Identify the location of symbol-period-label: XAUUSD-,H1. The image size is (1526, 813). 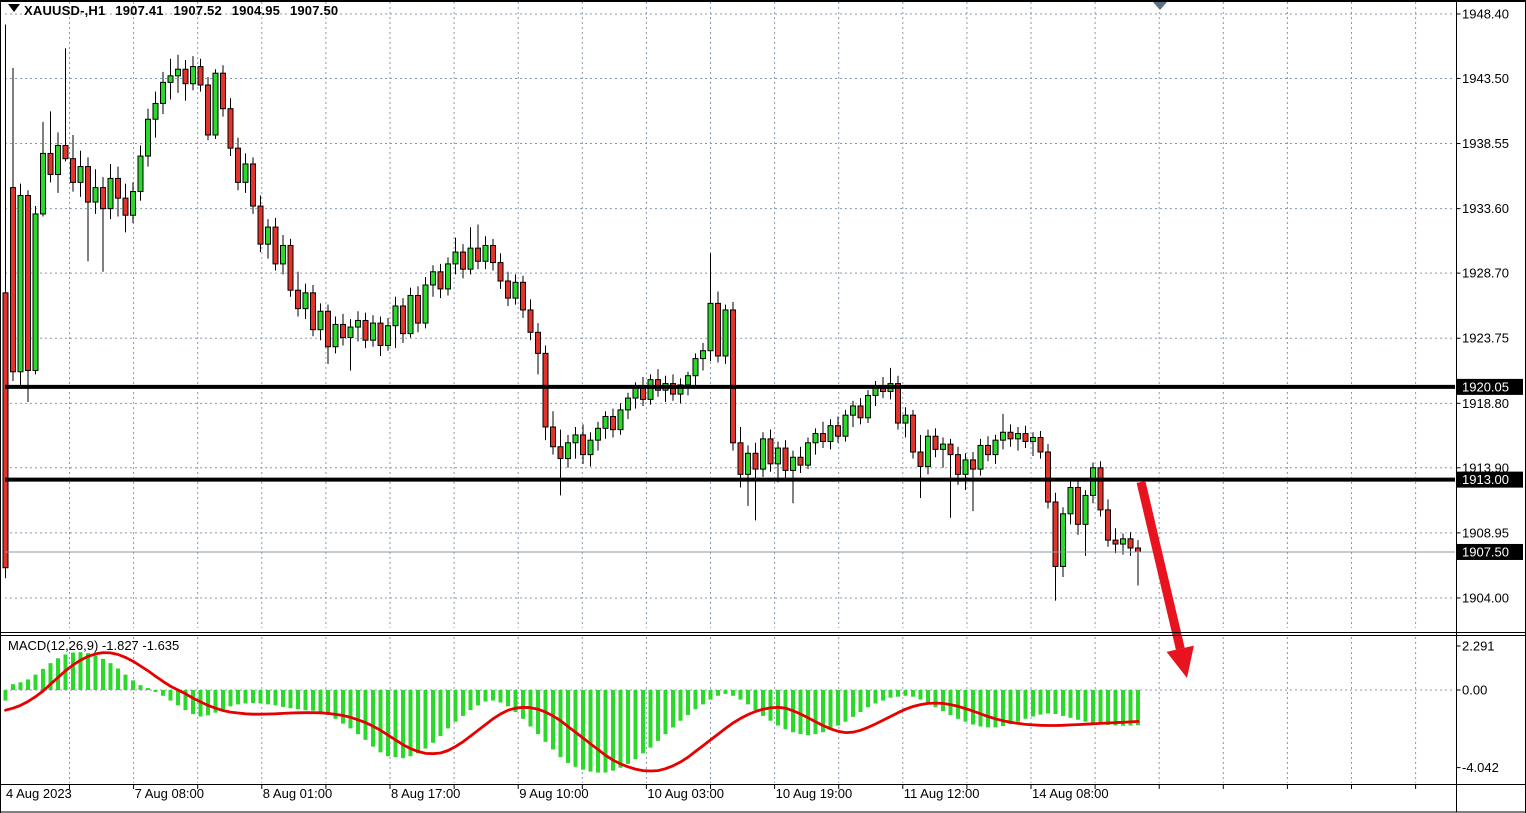
(65, 10).